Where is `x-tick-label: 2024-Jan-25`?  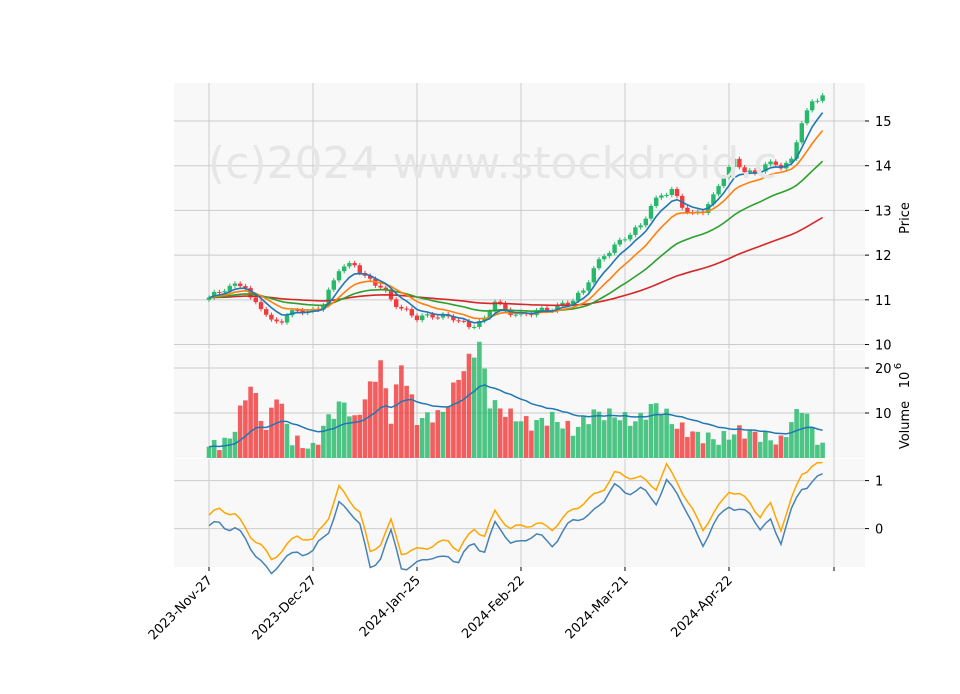
x-tick-label: 2024-Jan-25 is located at coordinates (390, 606).